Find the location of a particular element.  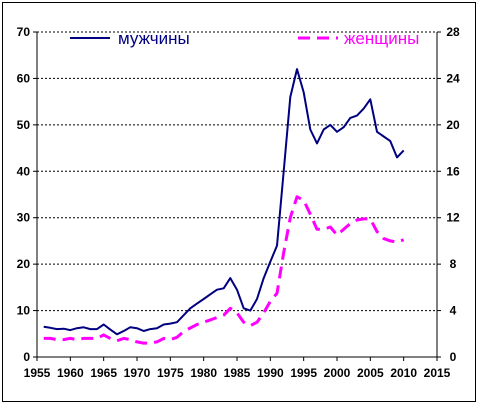

y-left-tick-label: 40 is located at coordinates (24, 171).